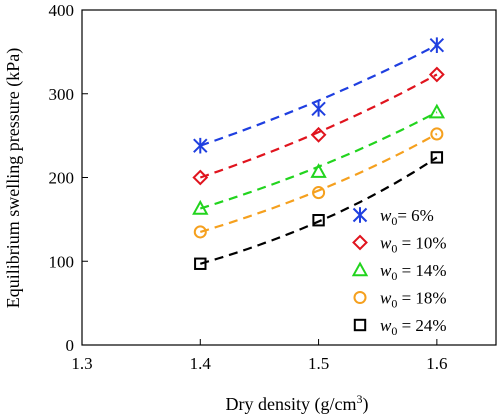 This screenshot has width=498, height=416. I want to click on x-tick-label: 1.4, so click(201, 363).